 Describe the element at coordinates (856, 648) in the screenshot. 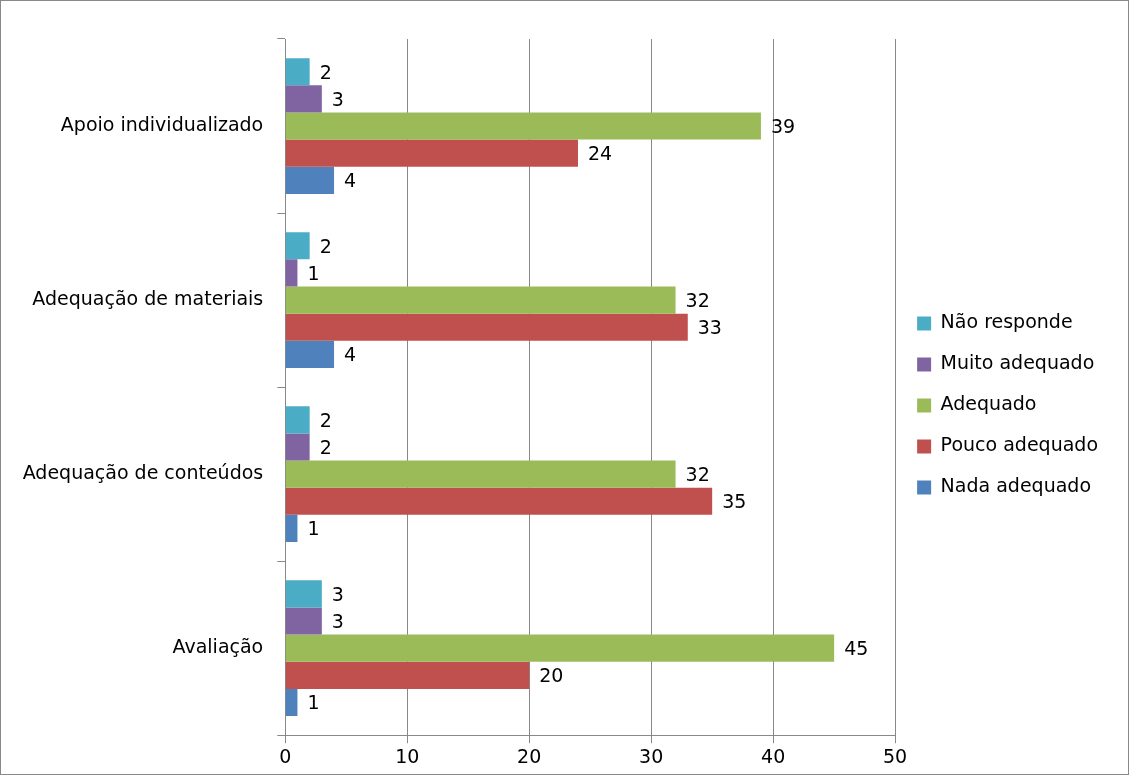

I see `data-label: 45` at that location.